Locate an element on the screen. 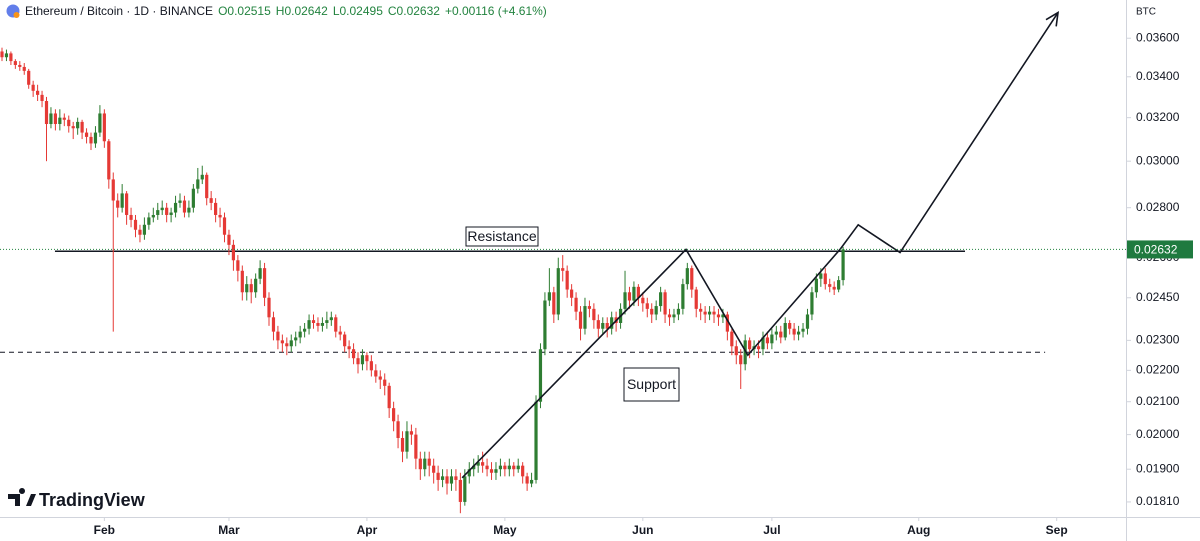  x-tick-label: Sep is located at coordinates (1057, 530).